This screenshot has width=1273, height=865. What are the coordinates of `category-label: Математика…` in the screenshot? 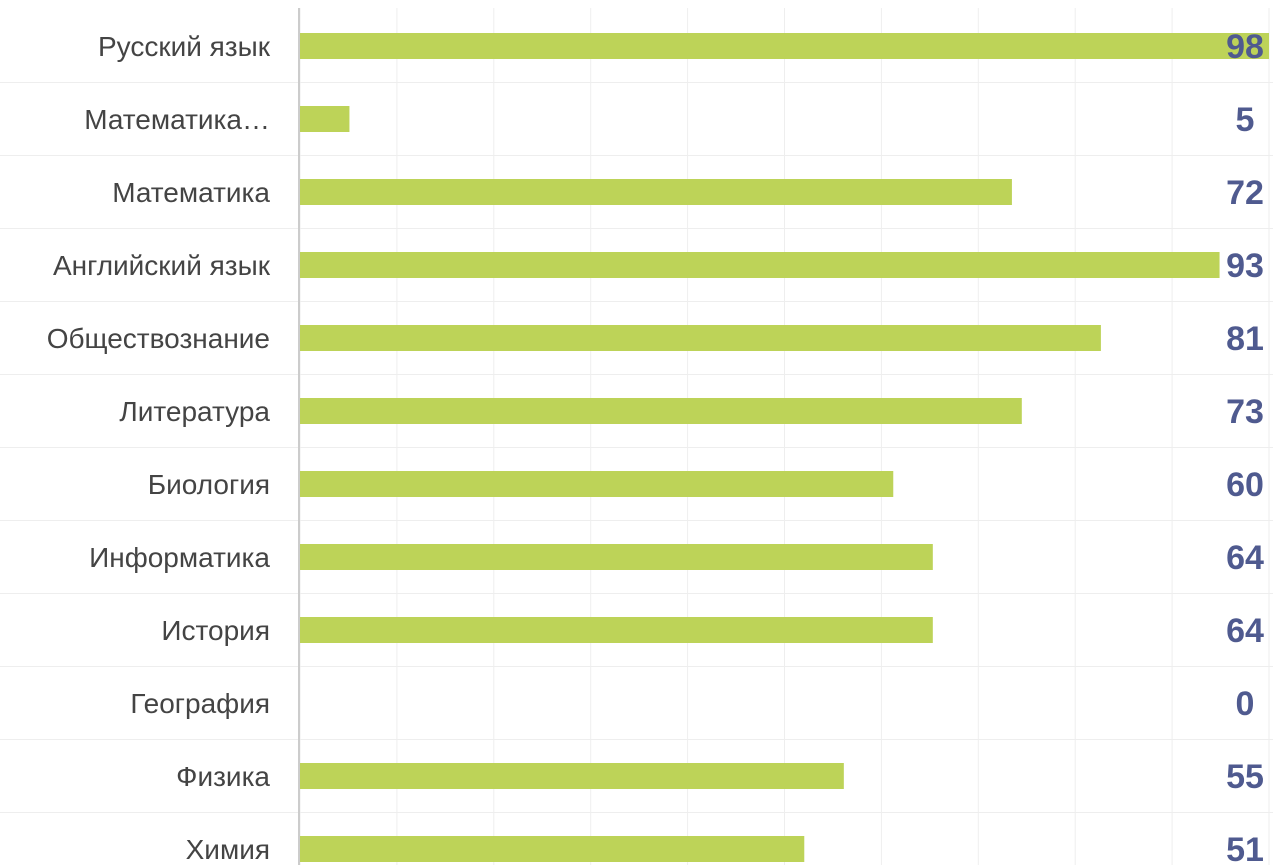 It's located at (177, 119).